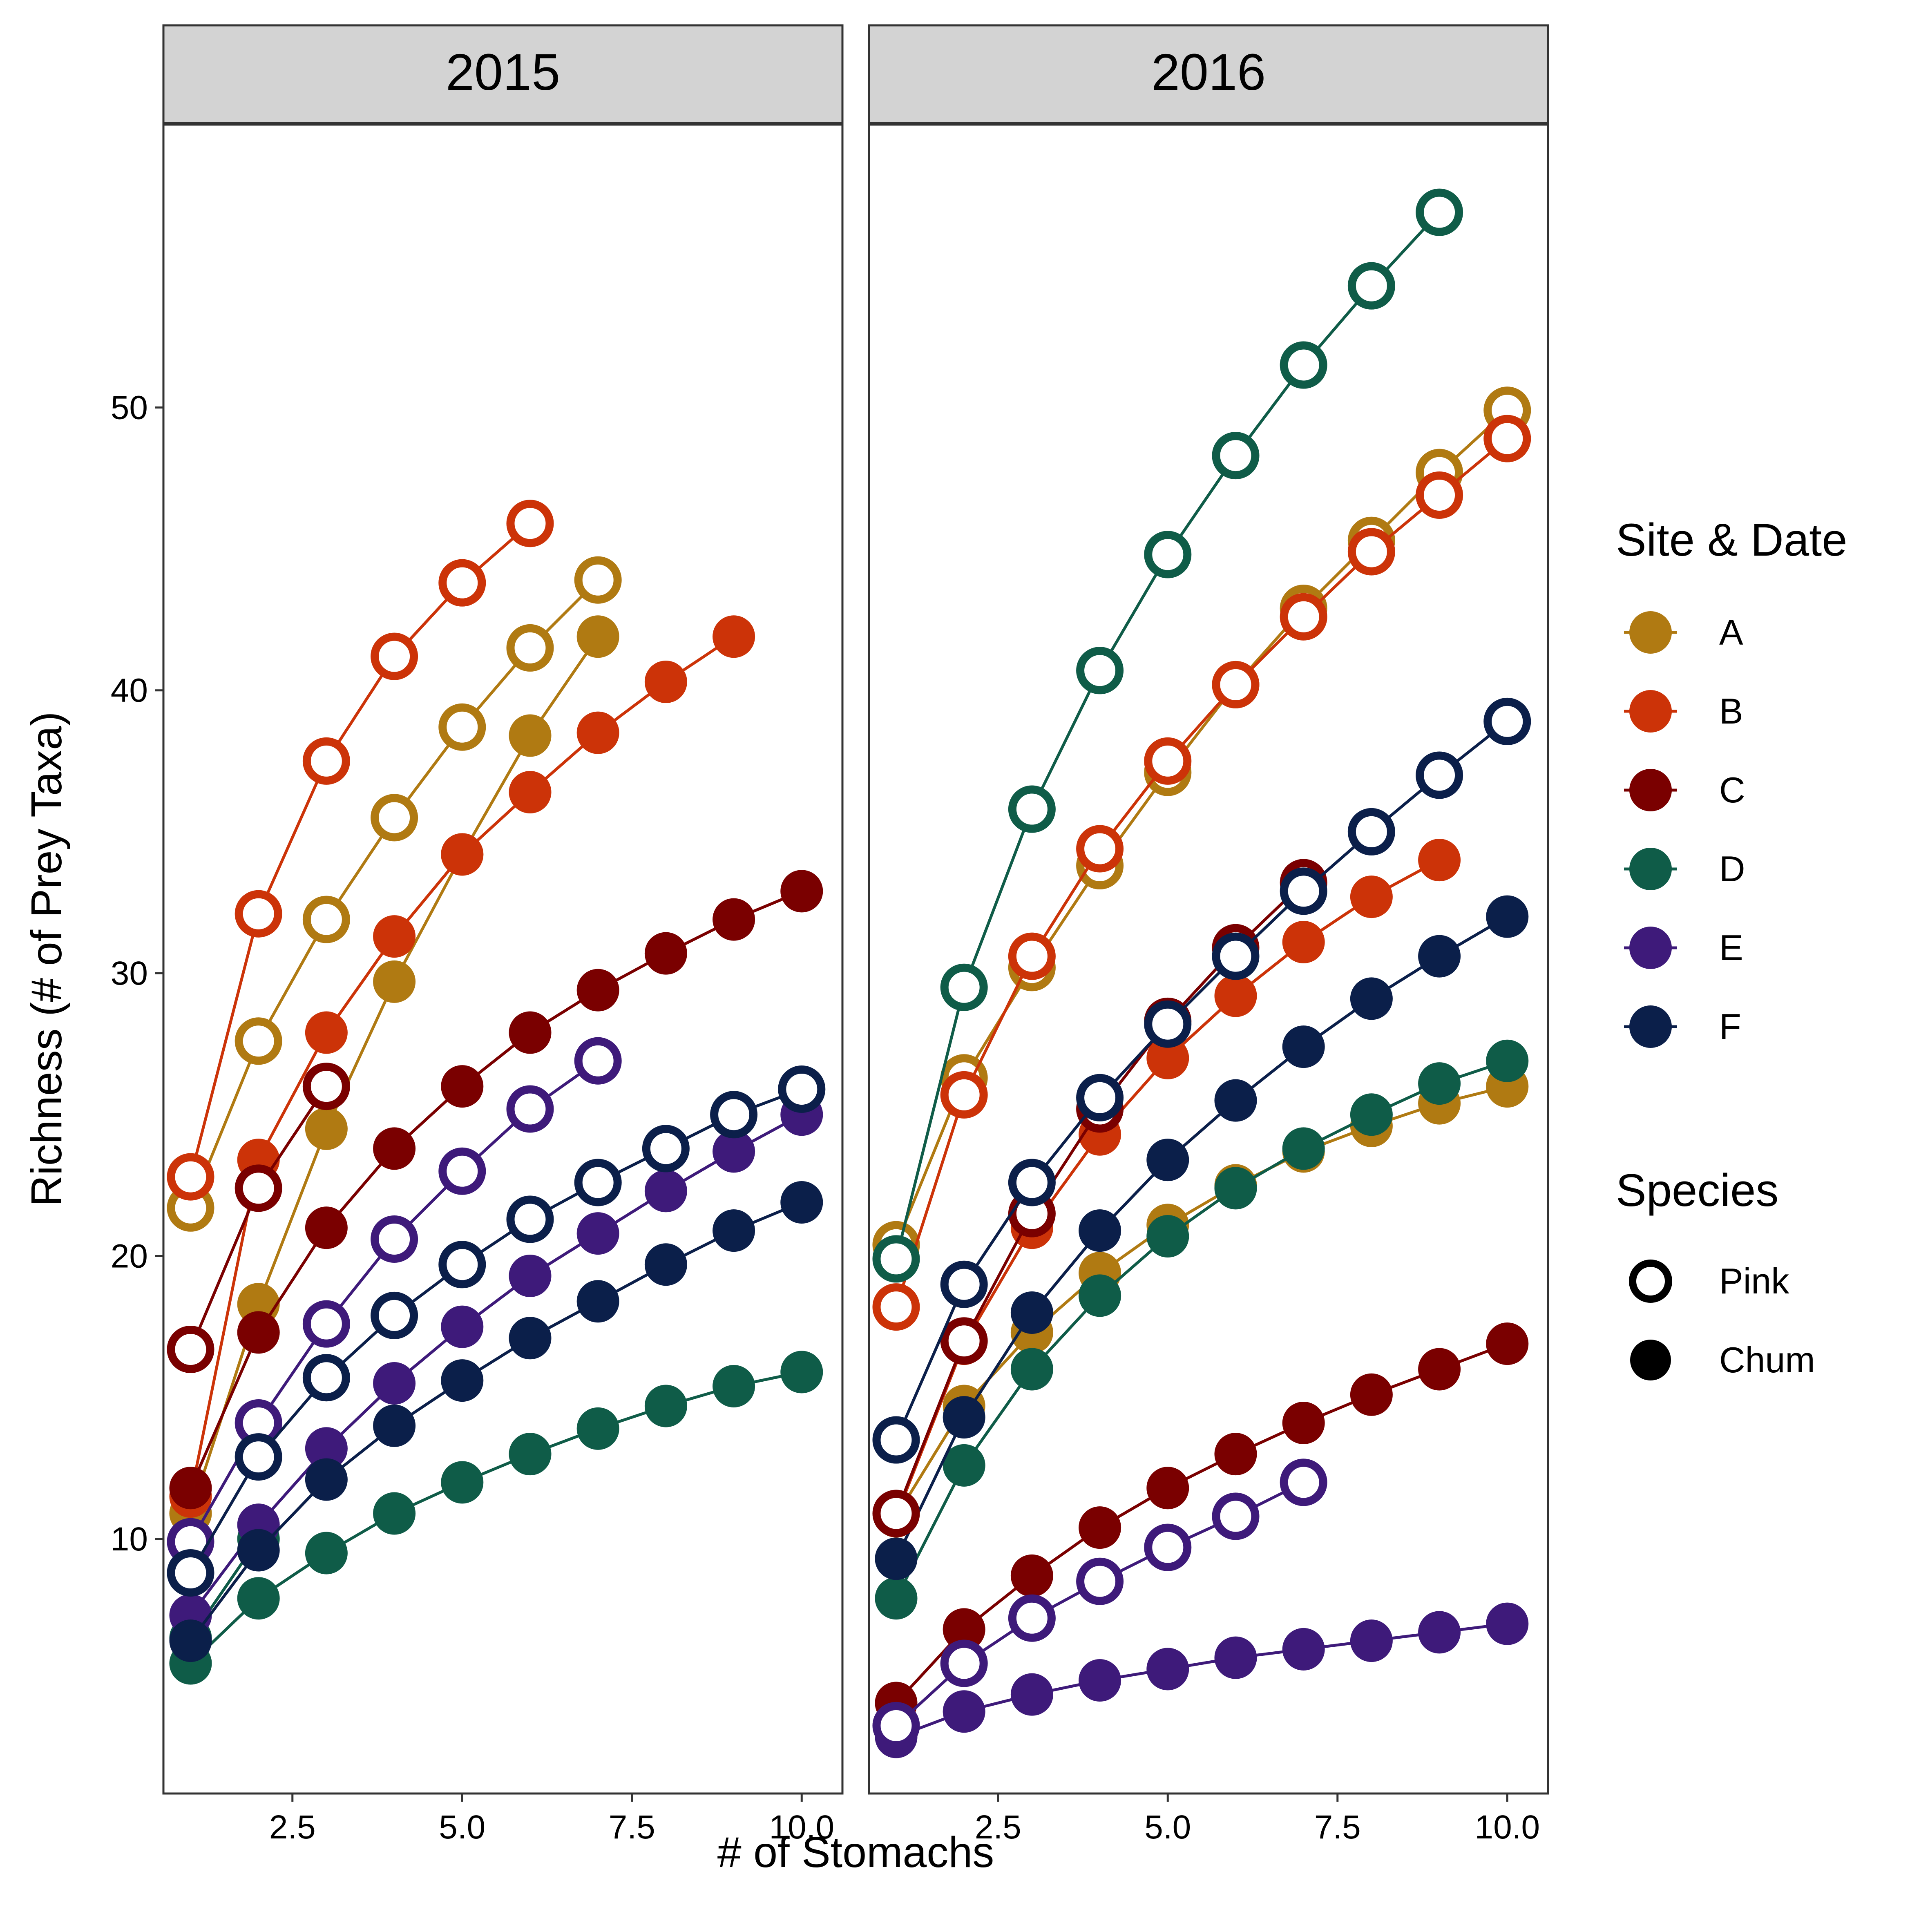  Describe the element at coordinates (1732, 869) in the screenshot. I see `legend-label-D: D` at that location.